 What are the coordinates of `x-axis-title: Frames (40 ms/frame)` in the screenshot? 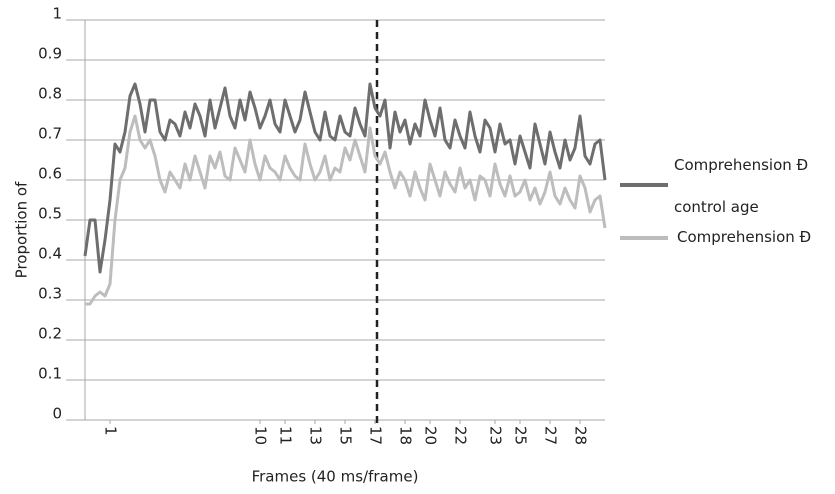 It's located at (335, 477).